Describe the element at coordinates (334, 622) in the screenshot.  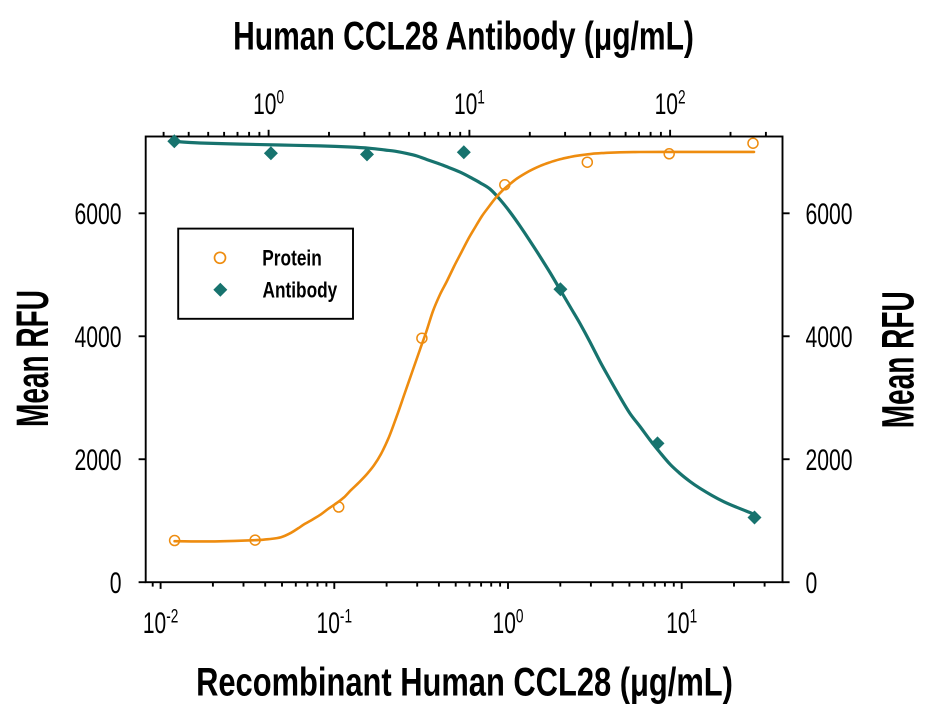
I see `svg-text: 10-1` at that location.